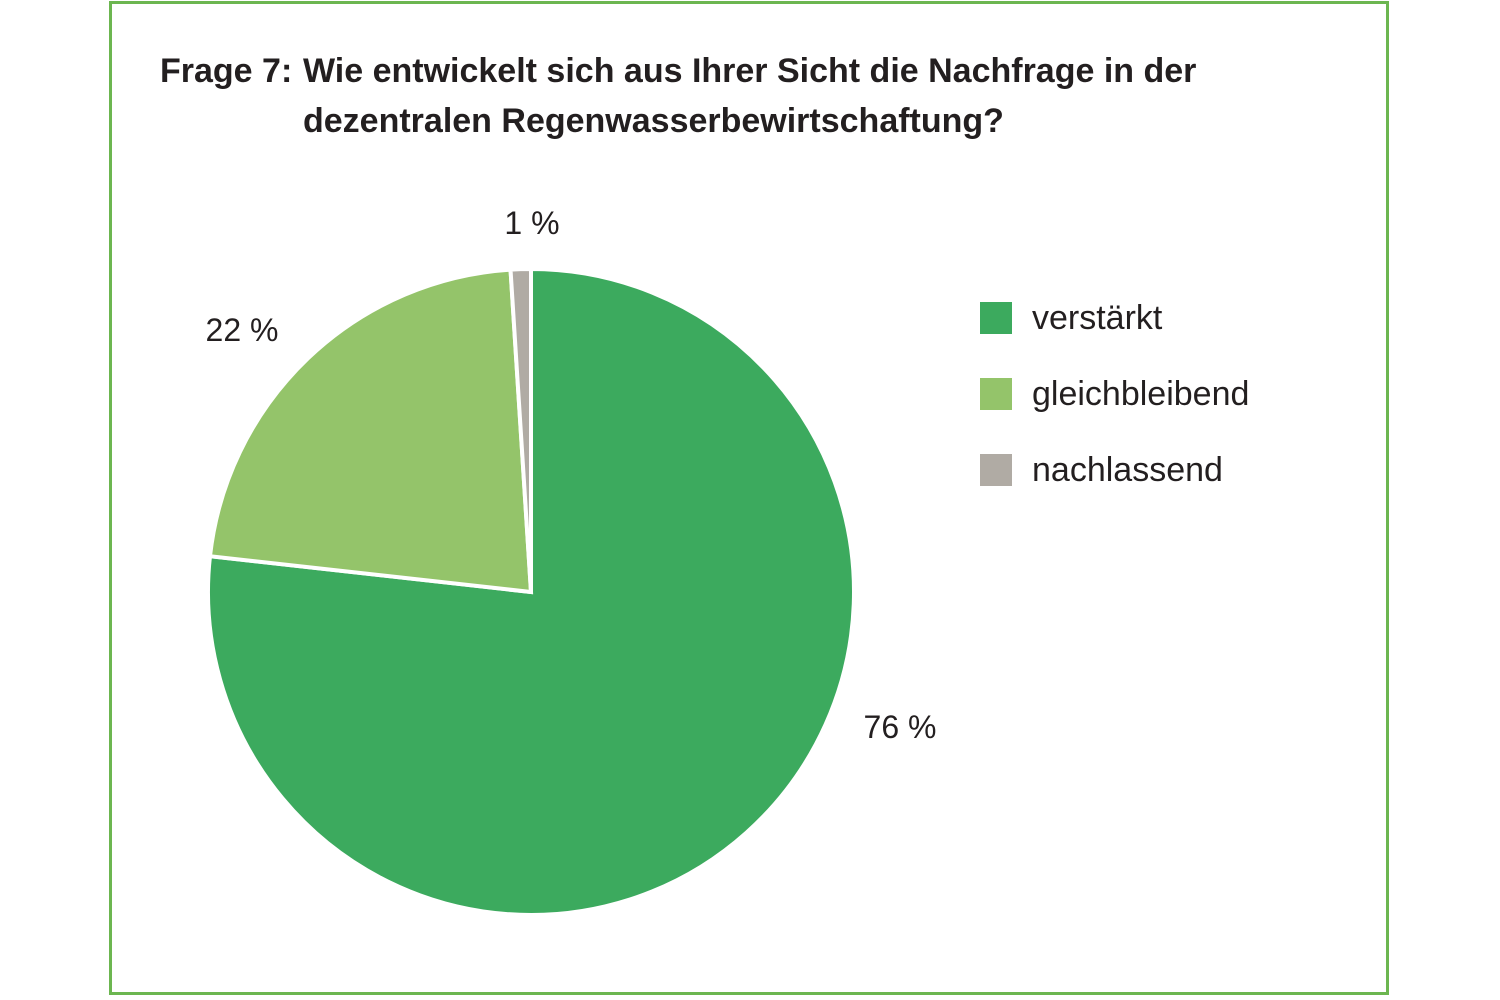  I want to click on legend-label-verstaerkt: verstärkt, so click(1097, 317).